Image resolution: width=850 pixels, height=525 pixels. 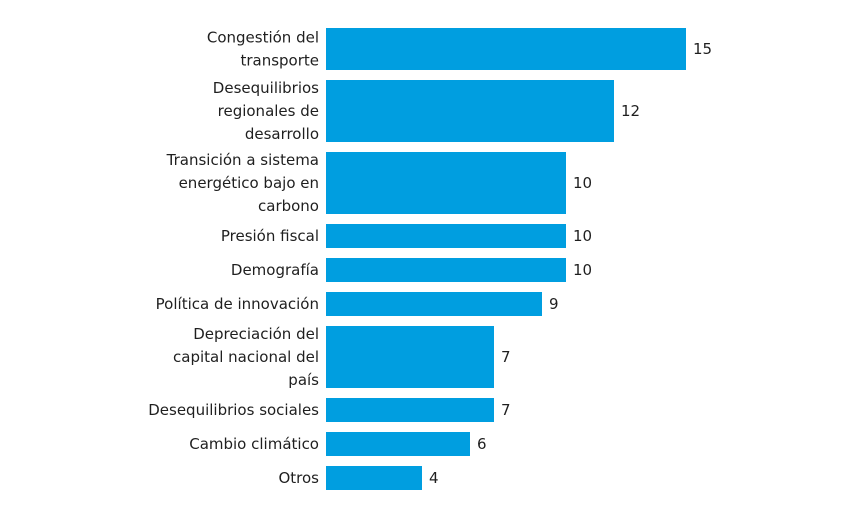 I want to click on category-label: Depreciación del, so click(x=256, y=334).